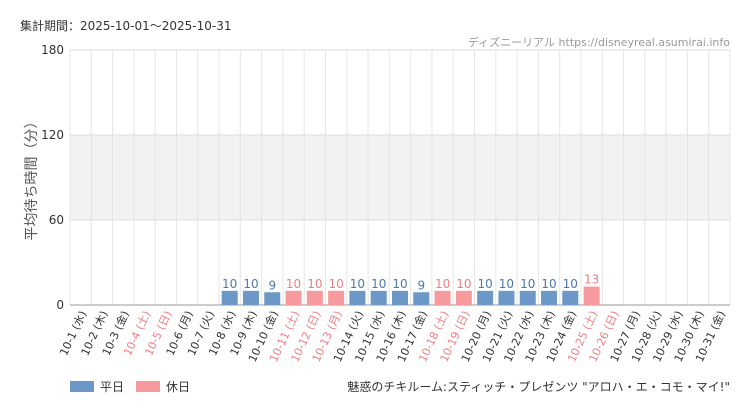 This screenshot has width=750, height=410. I want to click on legend-weekday: 平日, so click(97, 386).